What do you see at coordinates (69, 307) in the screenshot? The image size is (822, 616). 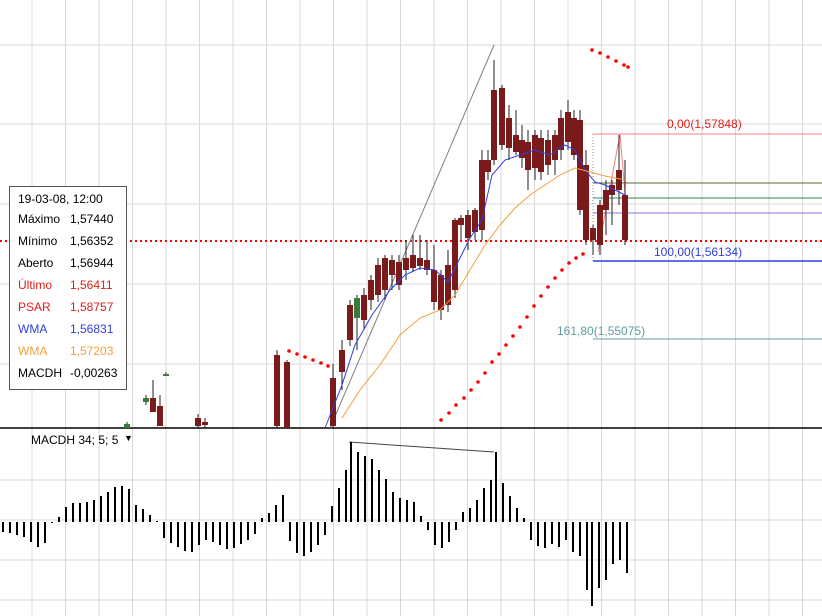 I see `info-row-psar: PSAR 1,58757` at bounding box center [69, 307].